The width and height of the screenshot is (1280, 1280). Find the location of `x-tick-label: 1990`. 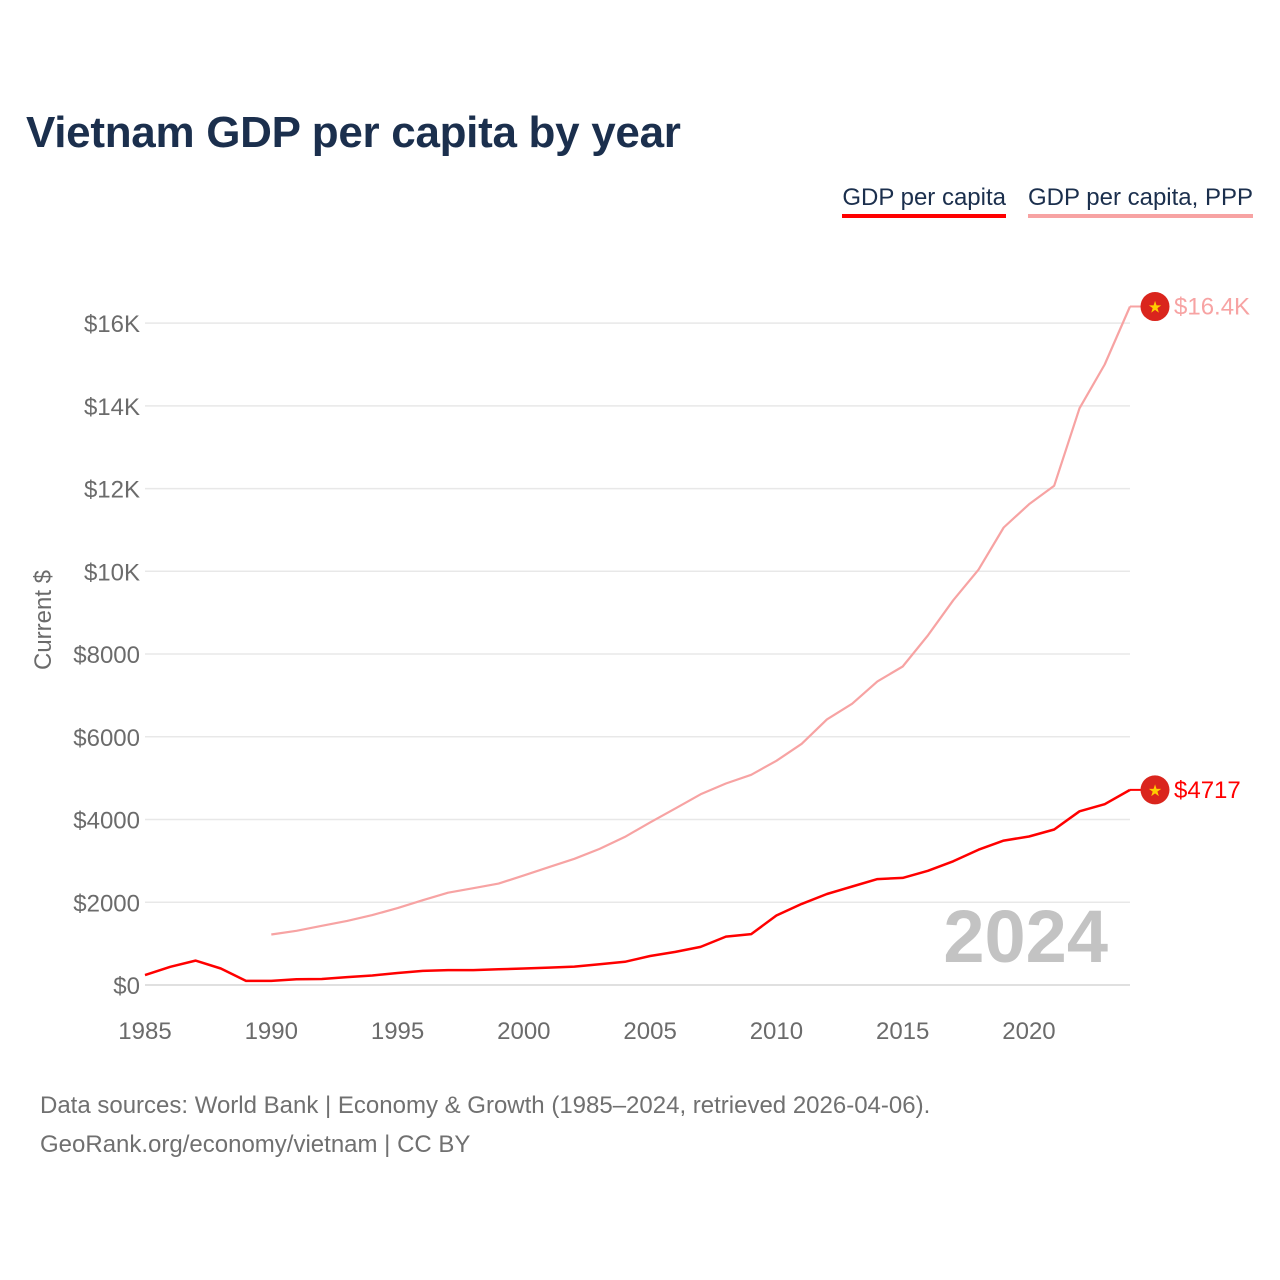

x-tick-label: 1990 is located at coordinates (271, 1031).